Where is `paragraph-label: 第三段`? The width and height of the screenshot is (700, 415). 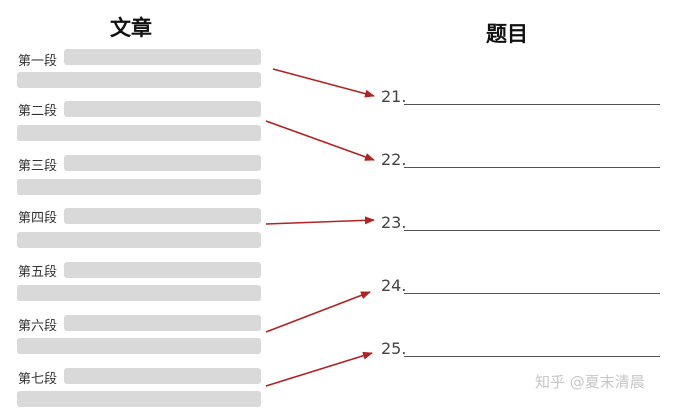 paragraph-label: 第三段 is located at coordinates (38, 166).